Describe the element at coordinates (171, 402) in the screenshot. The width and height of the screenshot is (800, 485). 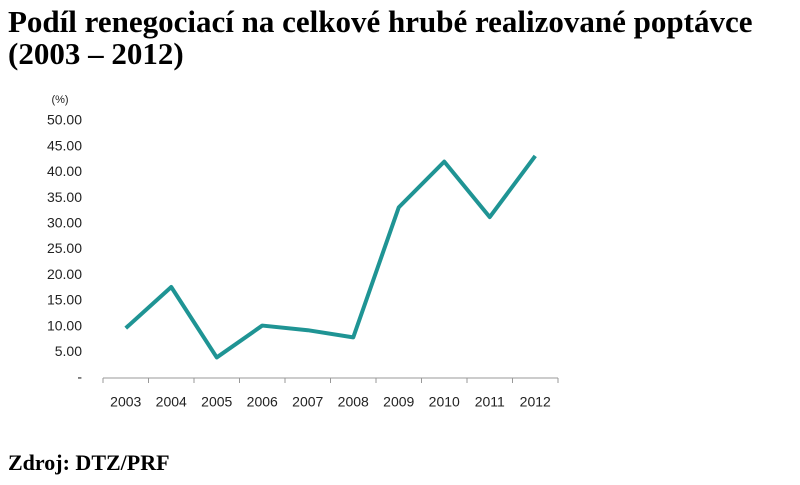
I see `x-tick-label: 2004` at that location.